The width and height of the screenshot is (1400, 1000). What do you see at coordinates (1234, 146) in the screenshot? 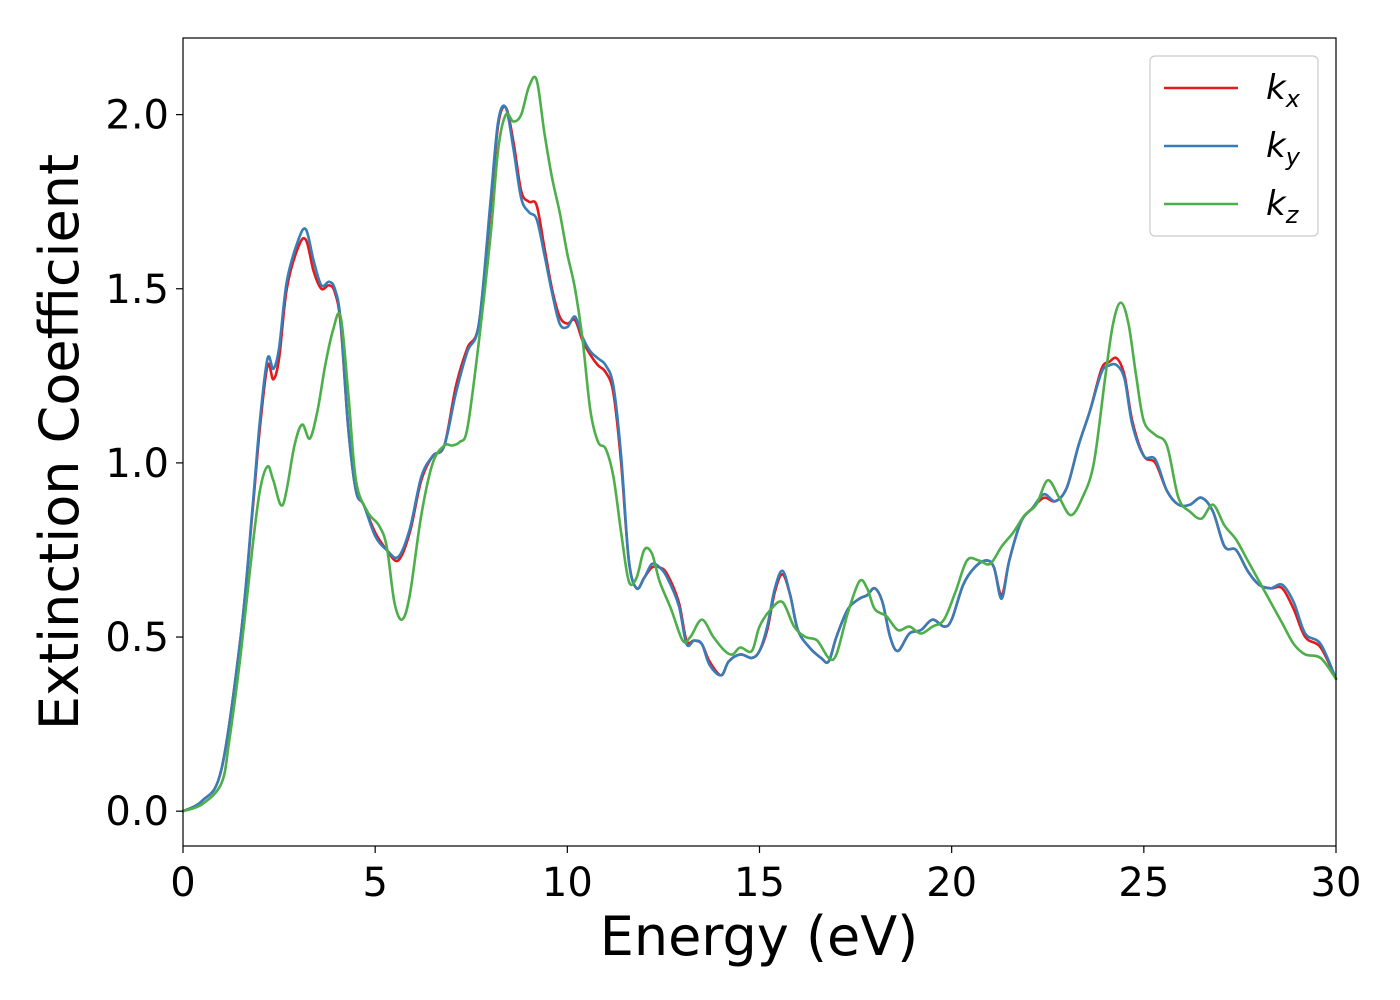
I see `legend: kx ky kz` at bounding box center [1234, 146].